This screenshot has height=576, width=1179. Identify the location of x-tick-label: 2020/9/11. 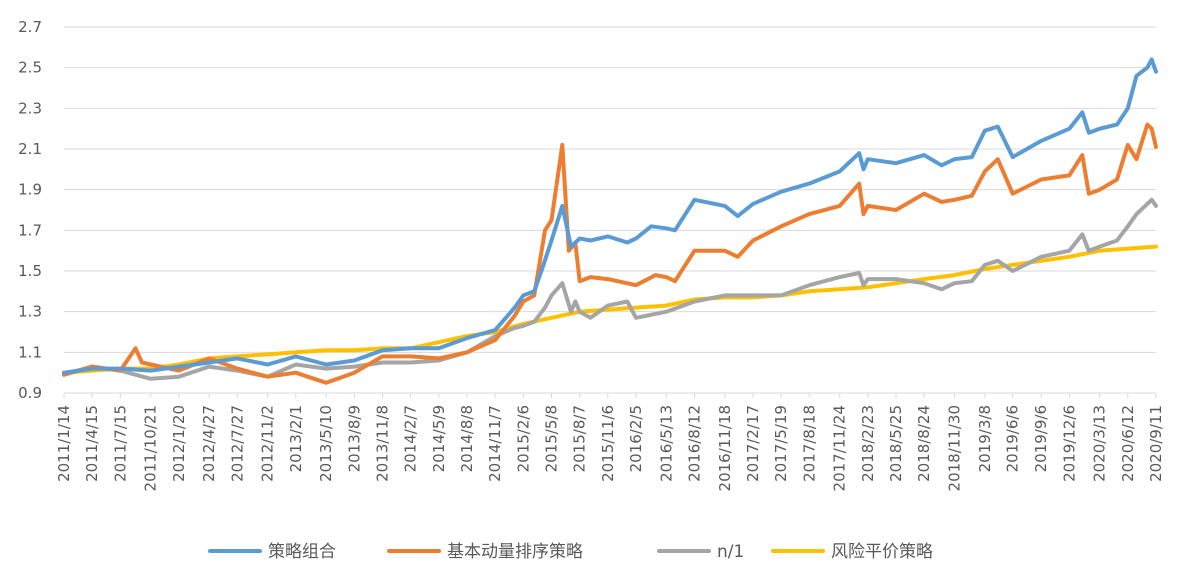
(1156, 443).